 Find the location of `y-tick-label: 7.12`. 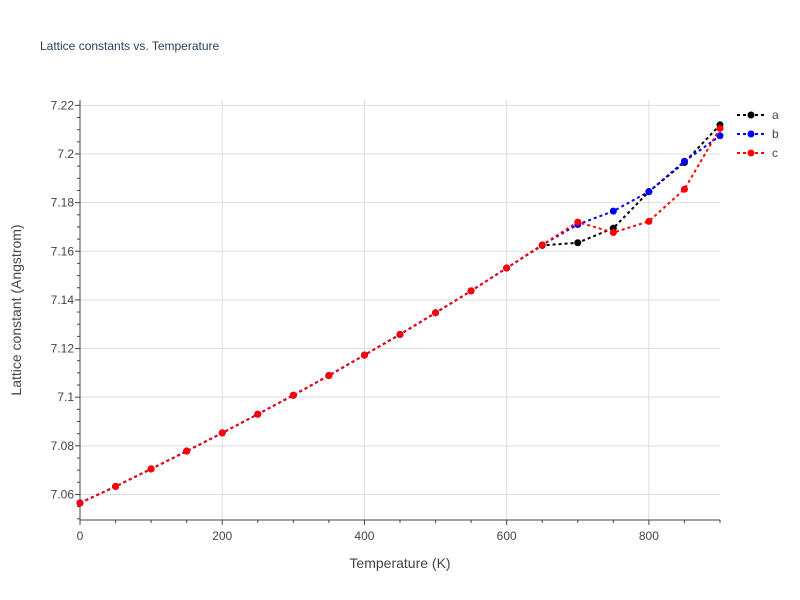

y-tick-label: 7.12 is located at coordinates (63, 349).